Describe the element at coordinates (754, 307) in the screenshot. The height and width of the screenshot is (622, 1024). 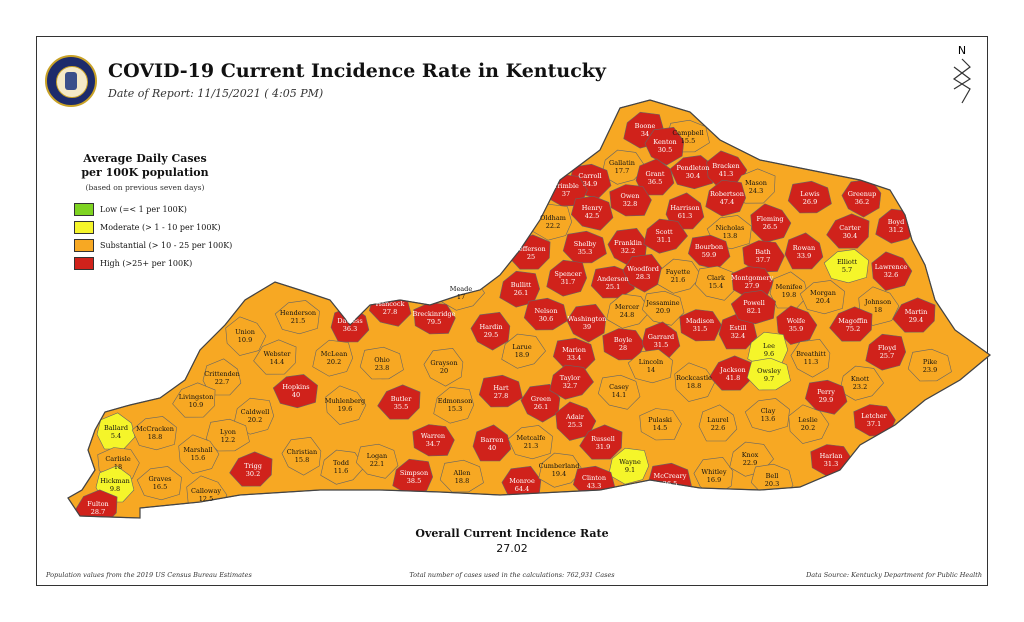
I see `county-label: Powell 82.1` at that location.